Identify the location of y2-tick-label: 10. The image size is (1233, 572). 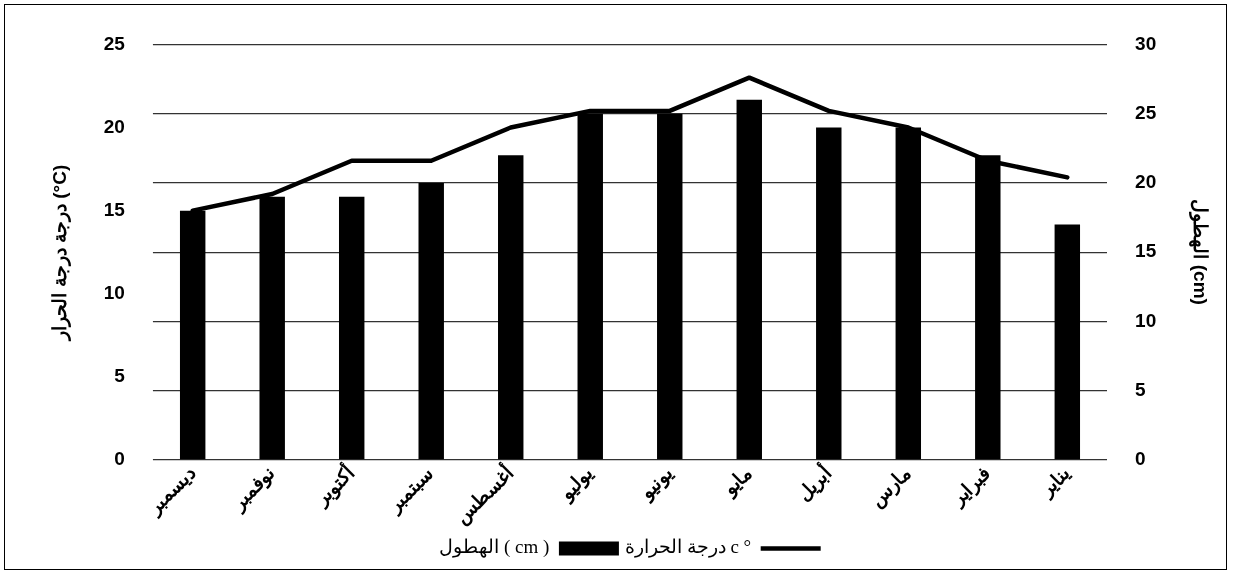
(1146, 320).